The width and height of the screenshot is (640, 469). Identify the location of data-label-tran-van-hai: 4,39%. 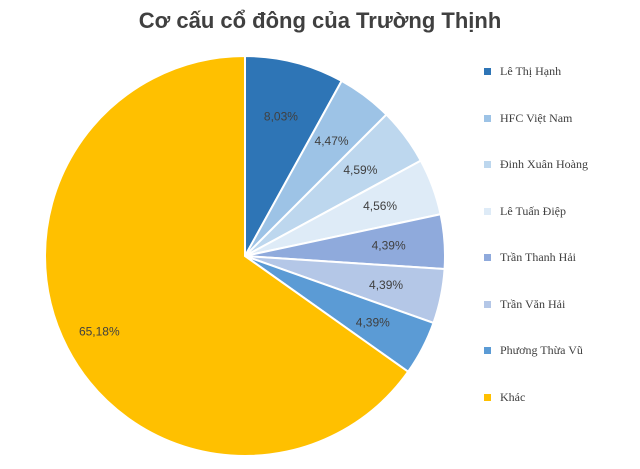
(386, 285).